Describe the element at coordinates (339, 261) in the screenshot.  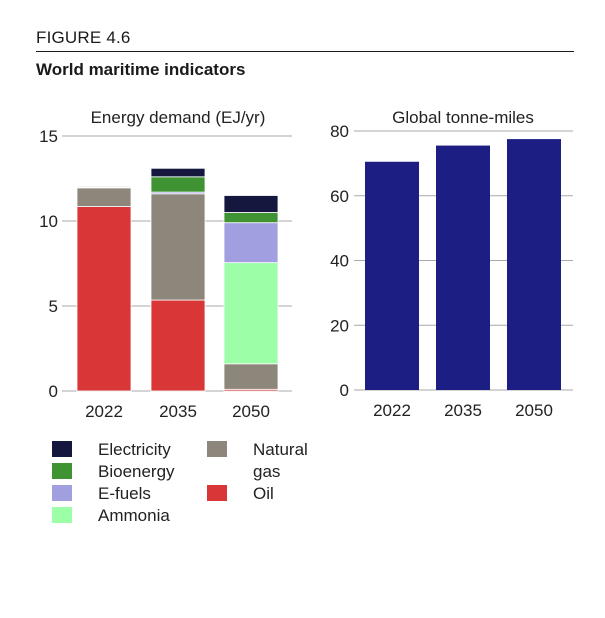
I see `tonne-miles-ytick-label: 40` at that location.